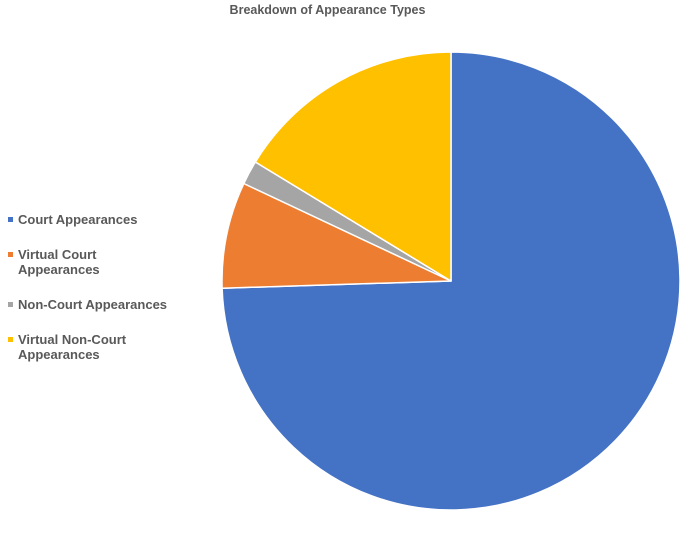  I want to click on legend-label-non-court-appearances: Non-Court Appearances, so click(93, 304).